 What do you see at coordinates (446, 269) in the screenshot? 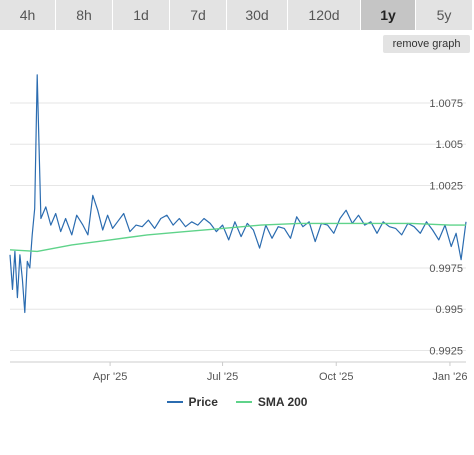
I see `y-tick-label: 0.9975` at bounding box center [446, 269].